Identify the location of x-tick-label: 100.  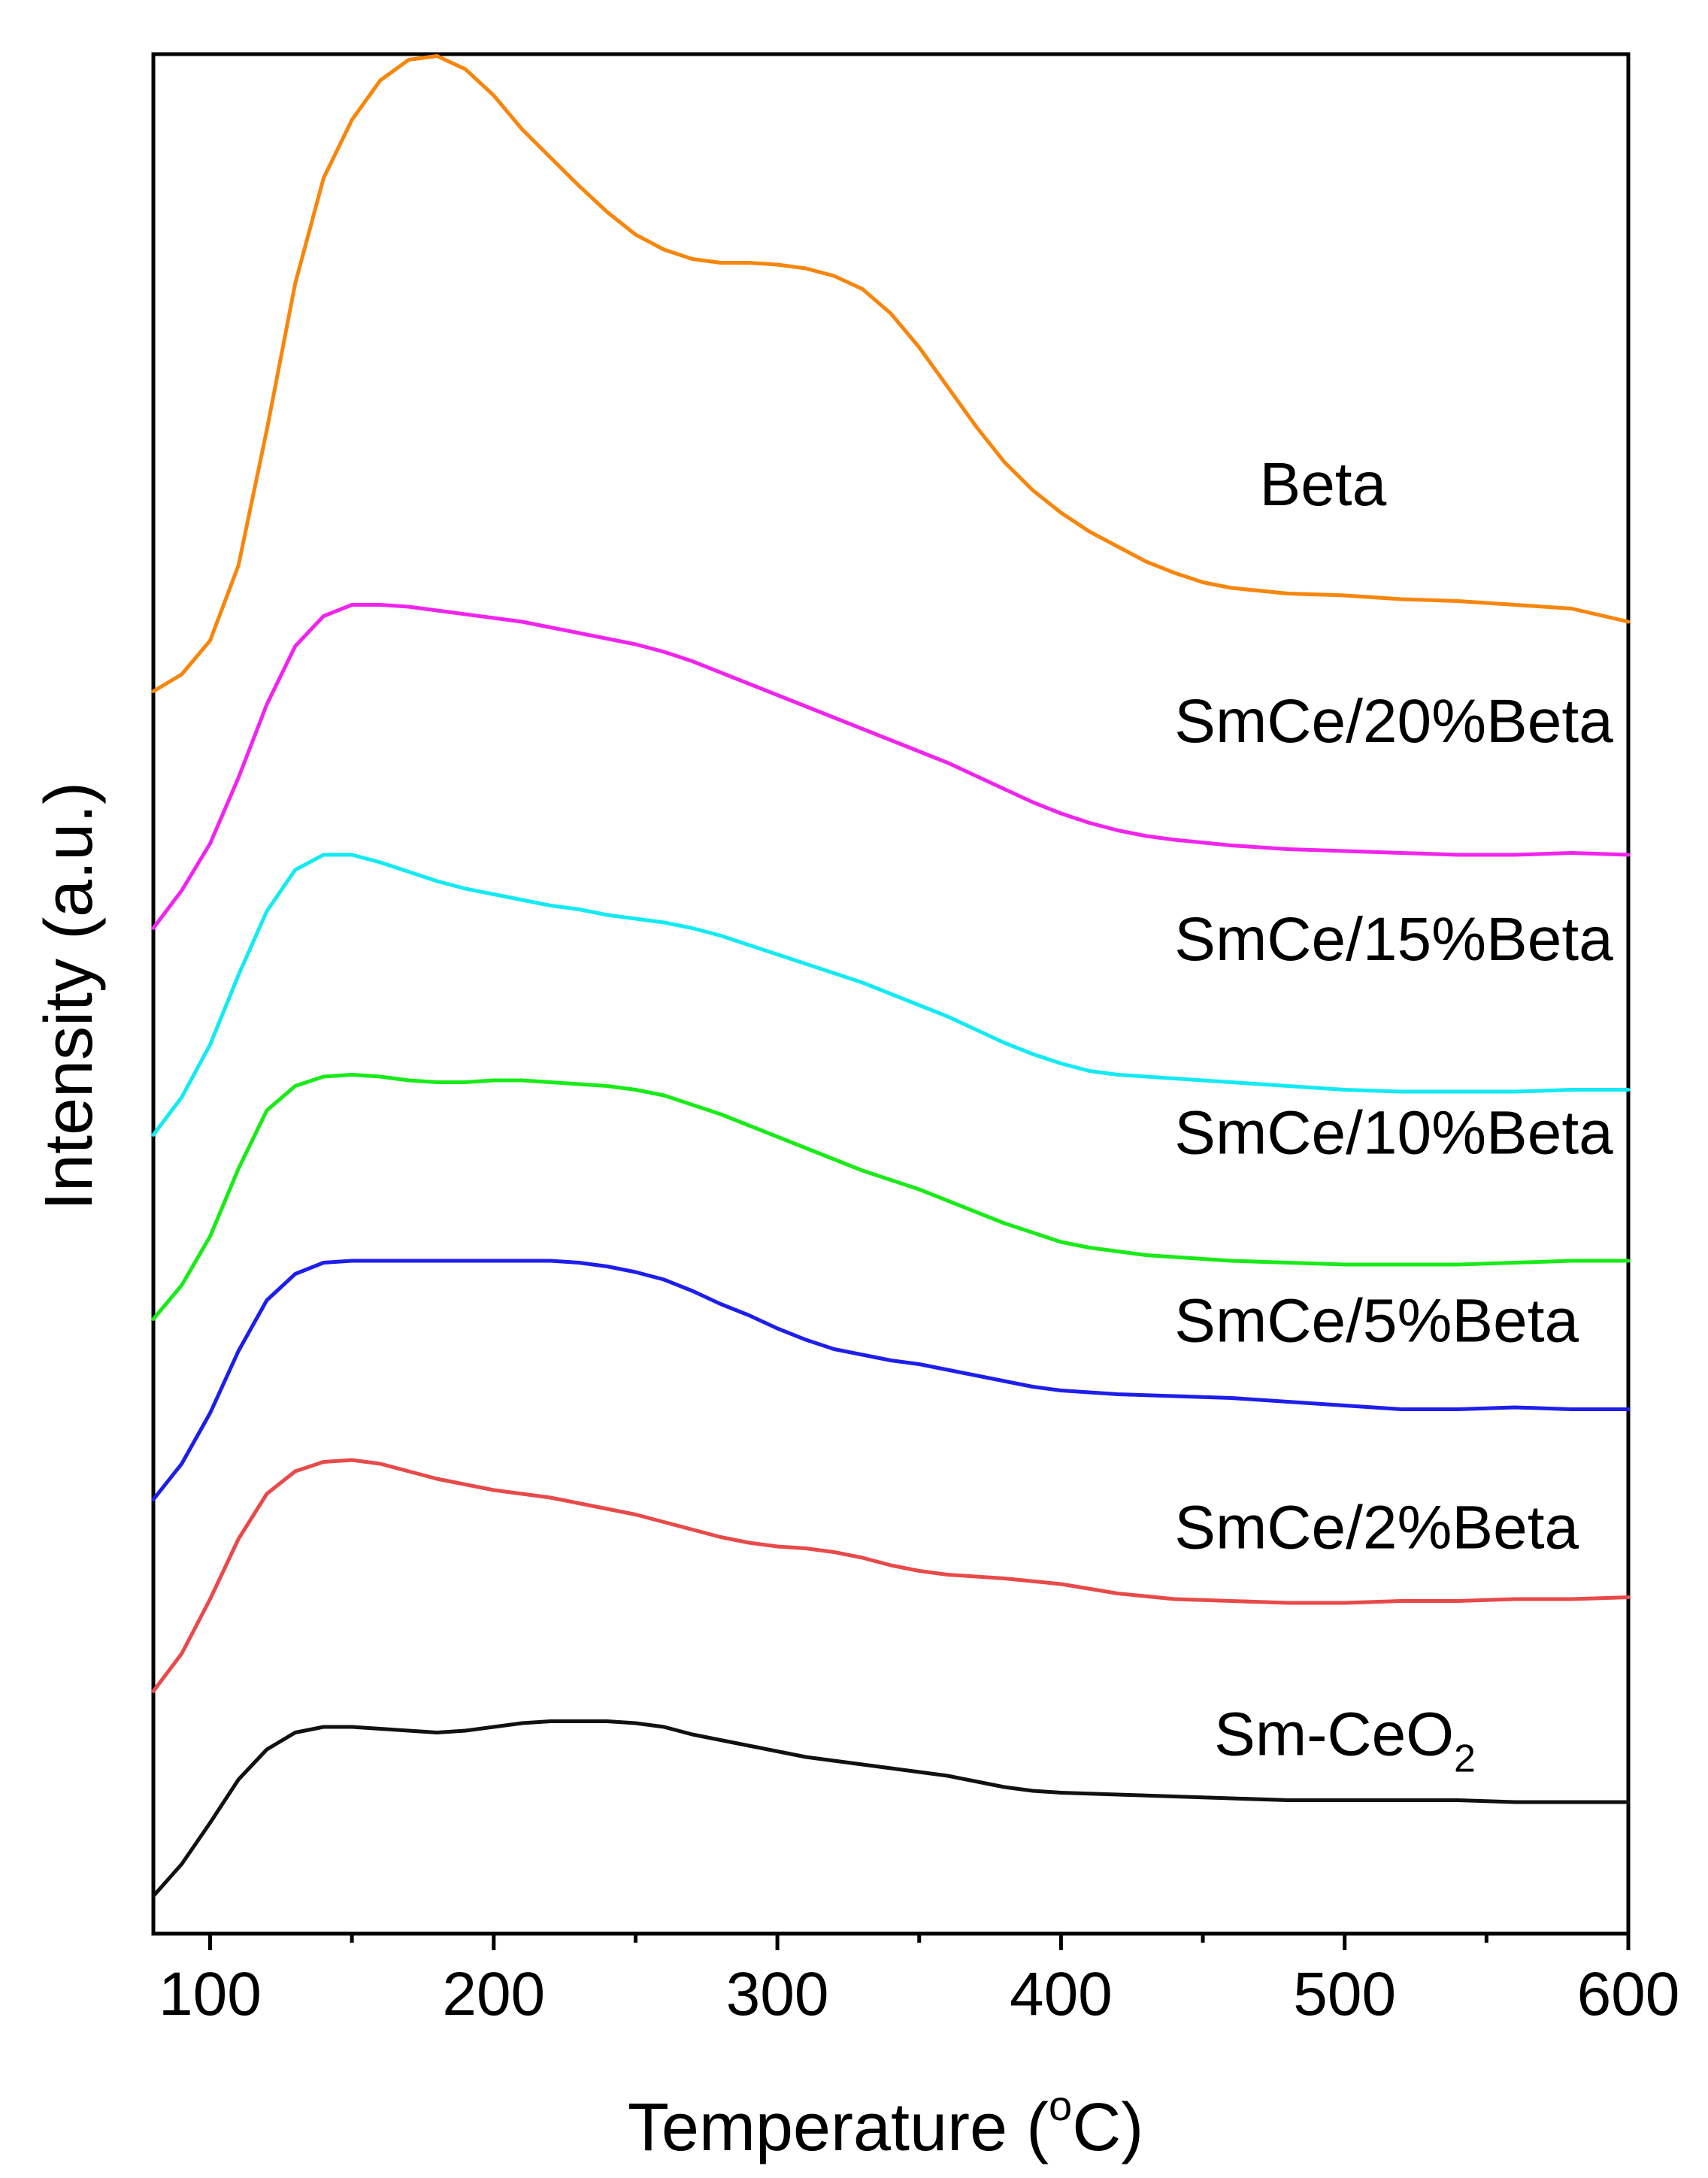
(210, 1994).